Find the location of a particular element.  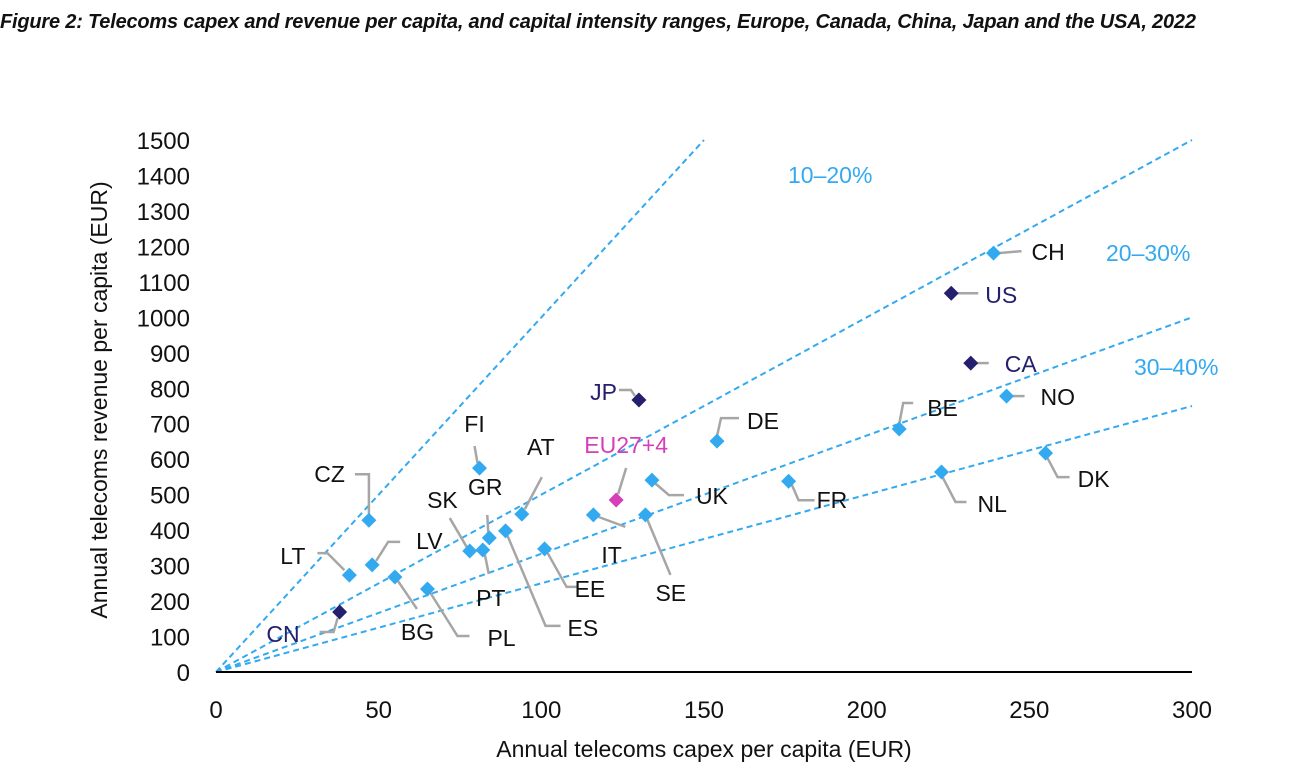

y-tick-label: 1500 is located at coordinates (163, 141).